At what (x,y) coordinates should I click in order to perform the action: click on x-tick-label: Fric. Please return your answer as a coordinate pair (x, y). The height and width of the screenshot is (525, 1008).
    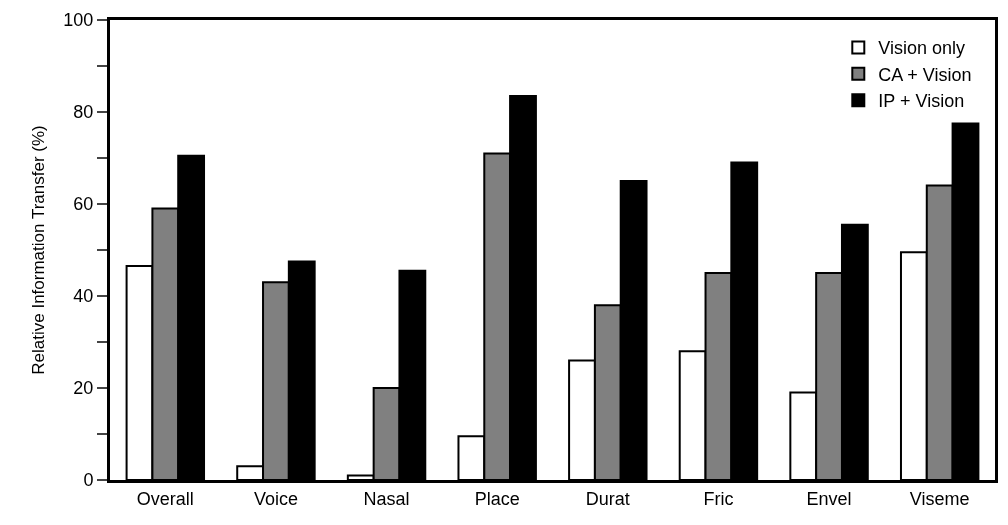
    Looking at the image, I should click on (718, 498).